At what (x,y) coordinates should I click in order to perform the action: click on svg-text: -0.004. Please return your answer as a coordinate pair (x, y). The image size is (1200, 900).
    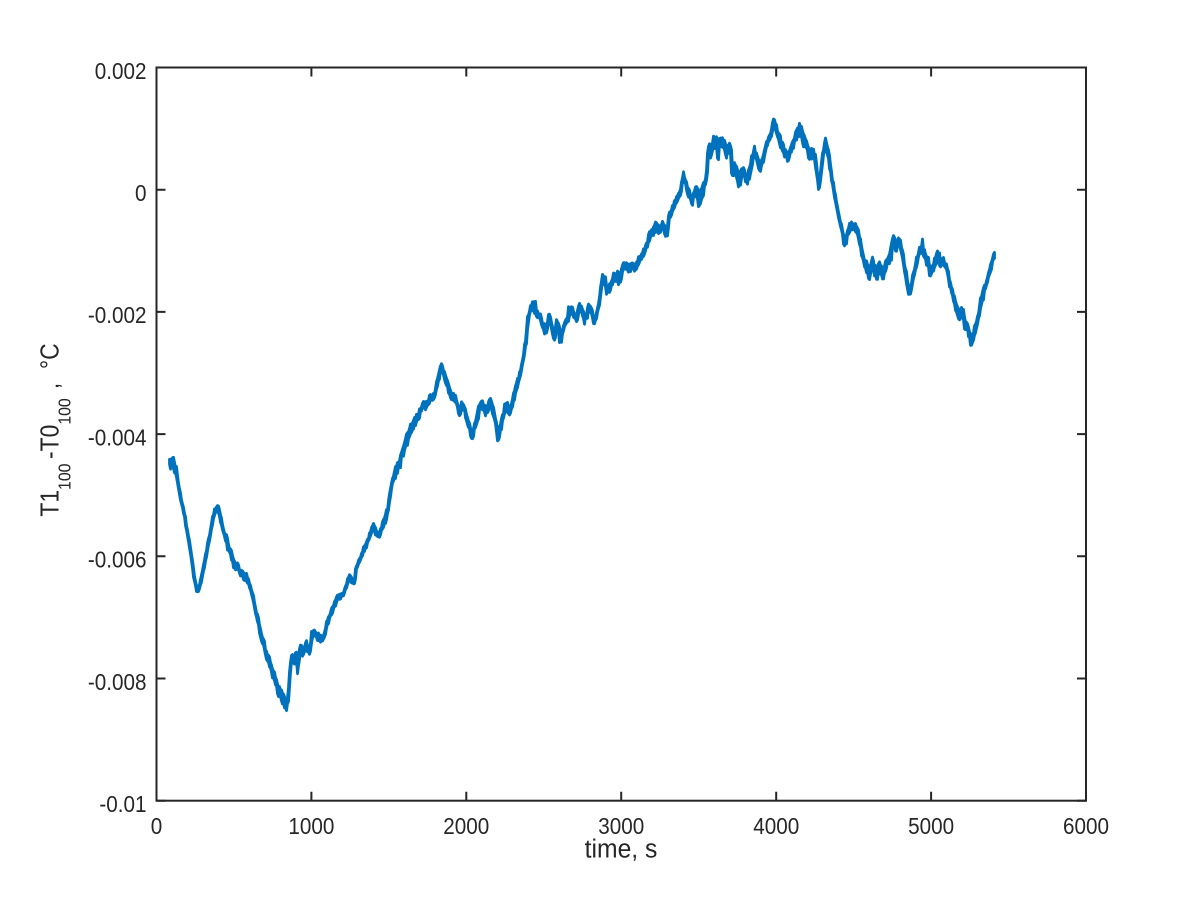
    Looking at the image, I should click on (117, 437).